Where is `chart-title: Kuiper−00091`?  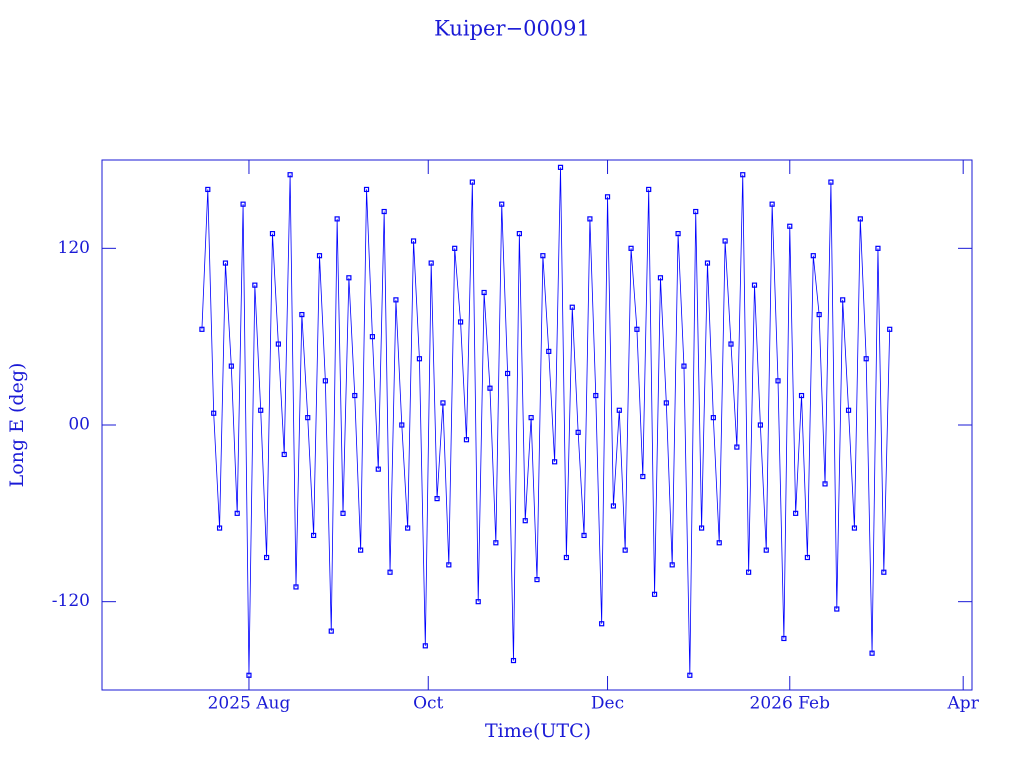 chart-title: Kuiper−00091 is located at coordinates (512, 29).